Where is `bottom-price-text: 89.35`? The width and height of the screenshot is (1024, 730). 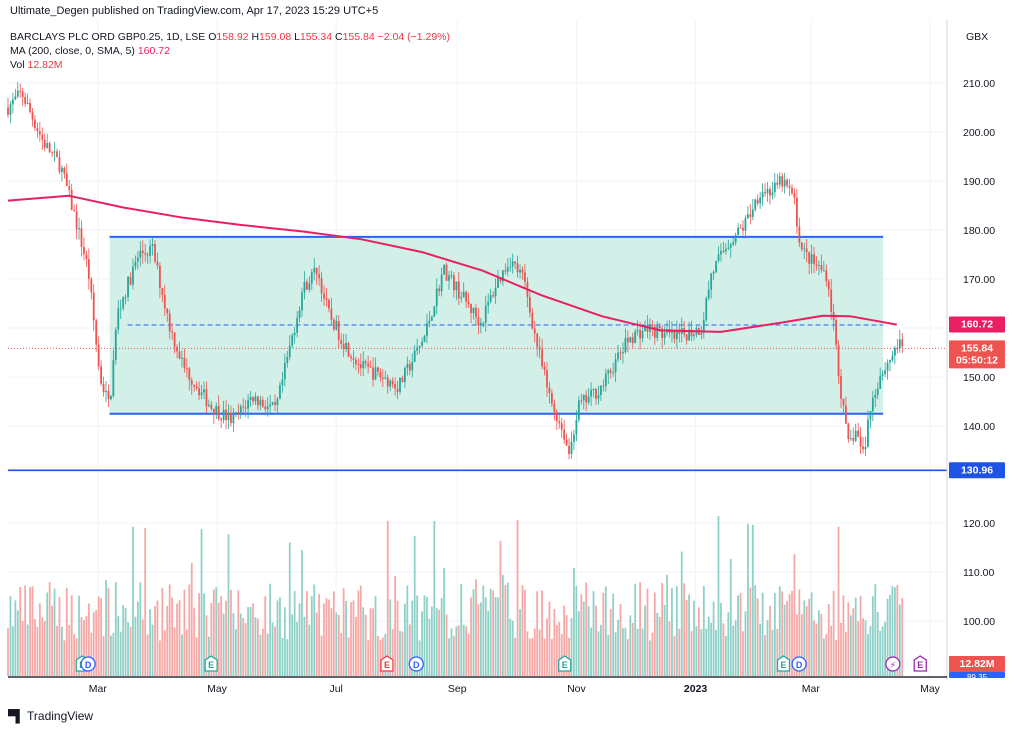
bottom-price-text: 89.35 is located at coordinates (977, 677).